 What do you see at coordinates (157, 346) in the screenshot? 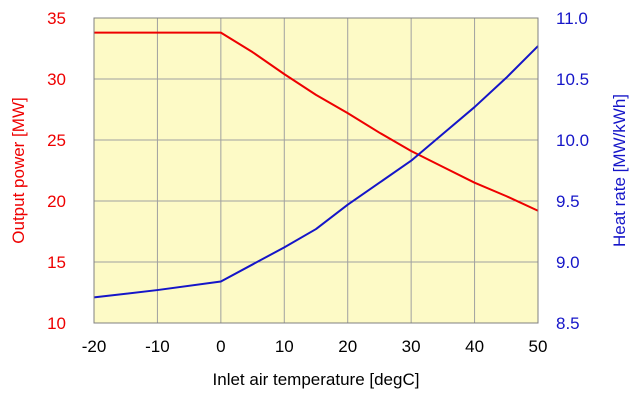
I see `x-tick-label: -10` at bounding box center [157, 346].